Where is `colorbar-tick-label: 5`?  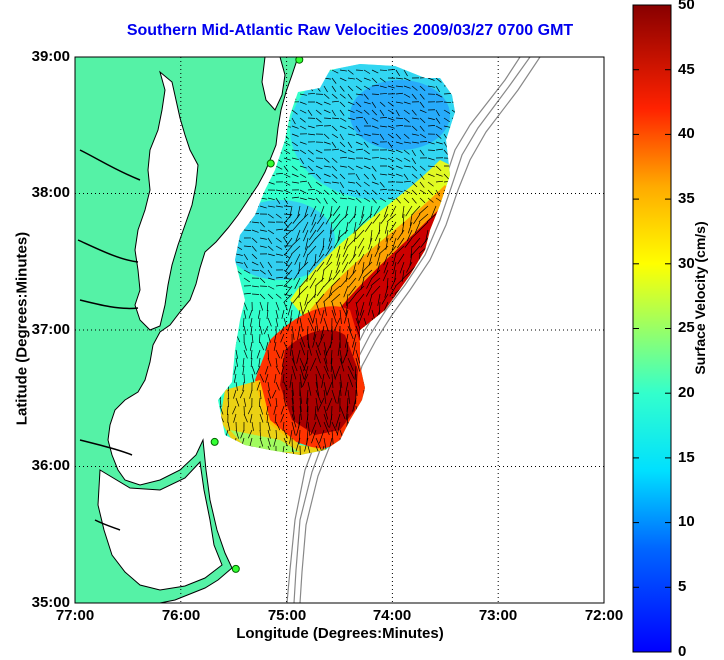
colorbar-tick-label: 5 is located at coordinates (682, 586).